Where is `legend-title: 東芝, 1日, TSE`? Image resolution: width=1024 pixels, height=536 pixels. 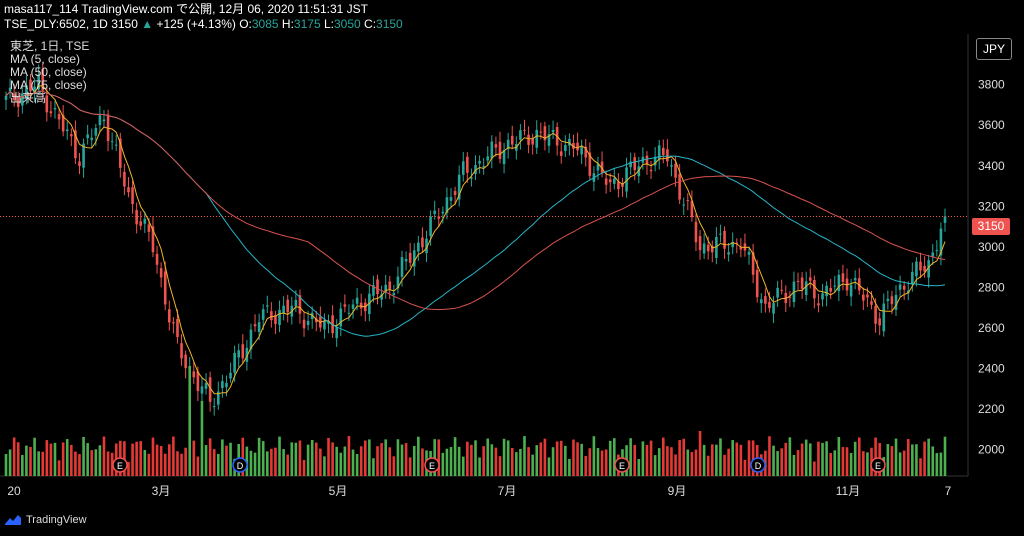 legend-title: 東芝, 1日, TSE is located at coordinates (50, 46).